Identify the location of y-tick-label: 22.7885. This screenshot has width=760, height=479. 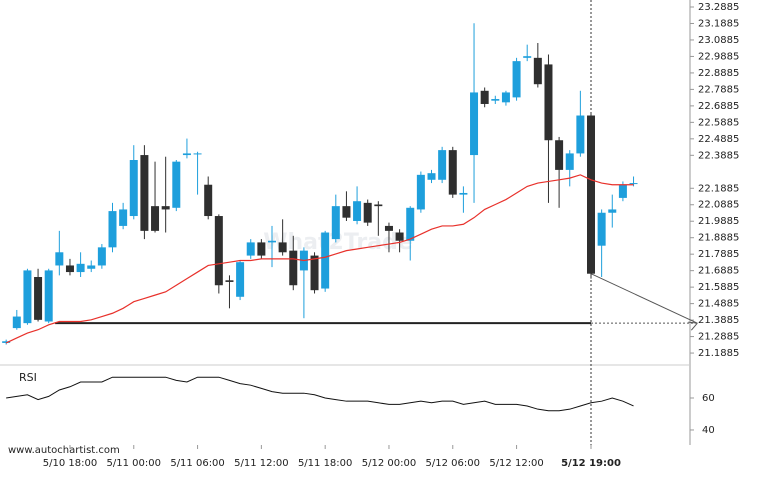
(718, 89).